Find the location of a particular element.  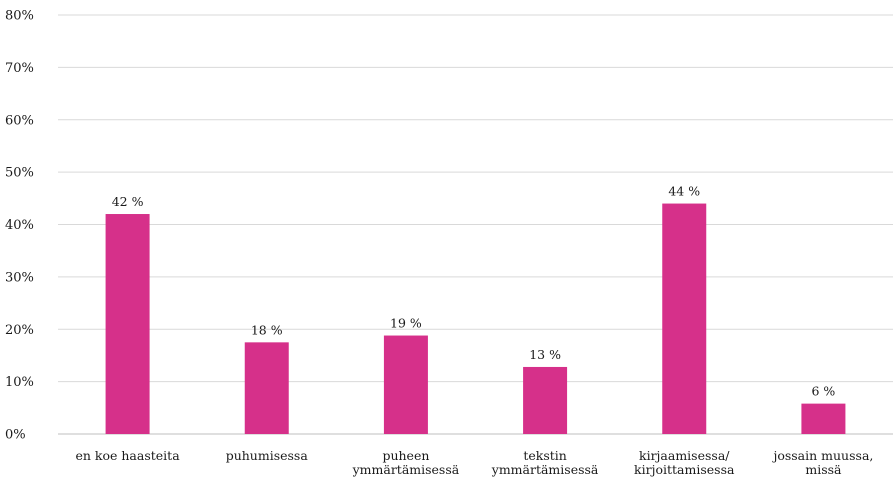

data-label: 42 % is located at coordinates (128, 201).